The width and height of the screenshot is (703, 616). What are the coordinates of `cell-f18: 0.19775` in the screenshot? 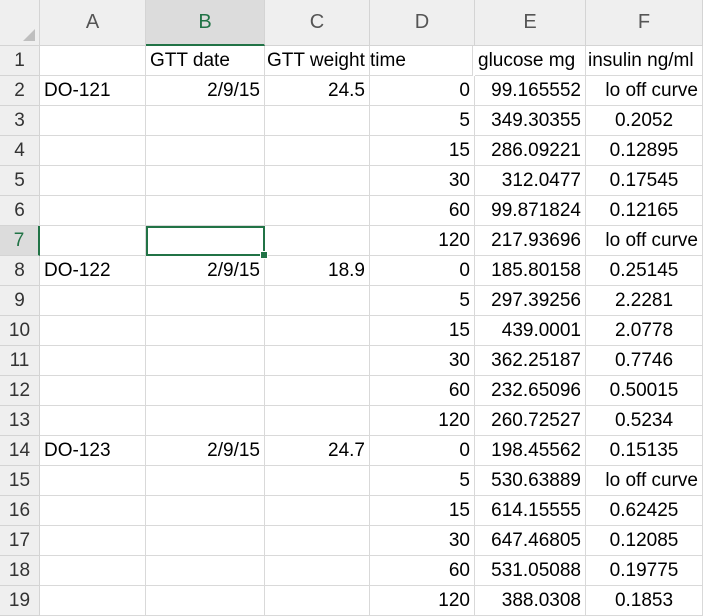 It's located at (644, 571).